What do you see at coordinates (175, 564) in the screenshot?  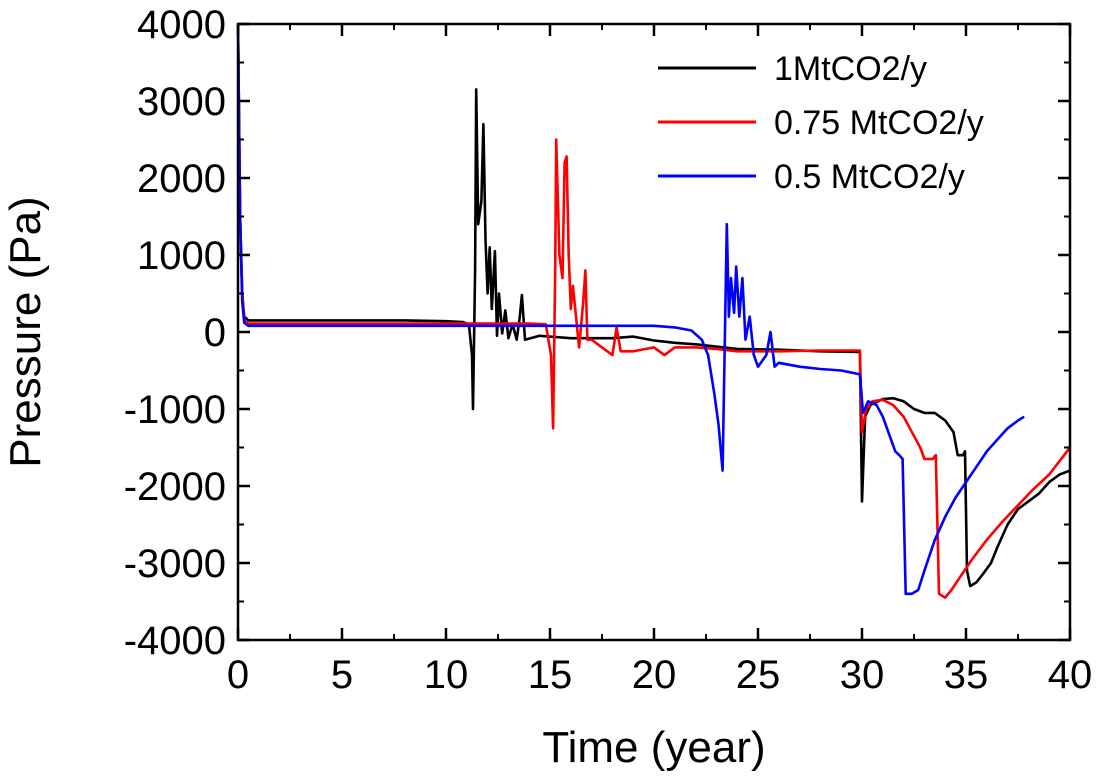 I see `y-tick-label: -3000` at bounding box center [175, 564].